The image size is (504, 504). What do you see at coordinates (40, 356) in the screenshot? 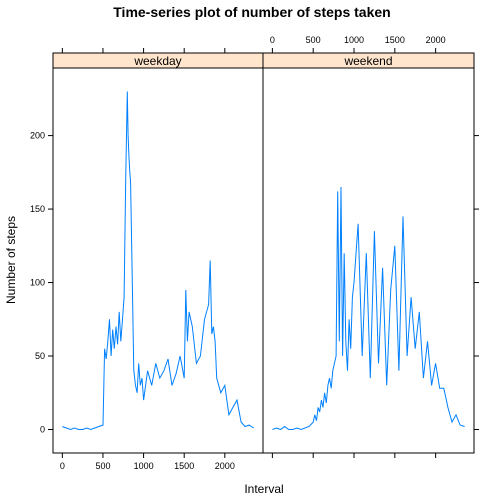
I see `y-tick-label: 50` at bounding box center [40, 356].